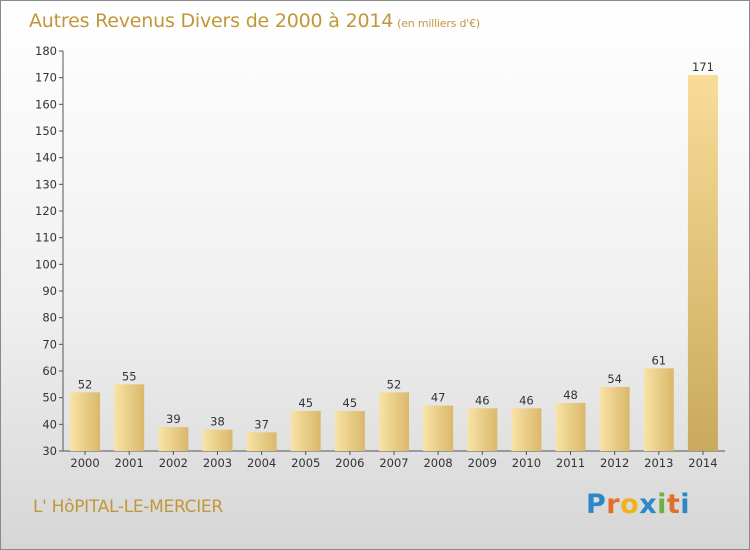 The height and width of the screenshot is (550, 750). I want to click on bar-2004, so click(261, 441).